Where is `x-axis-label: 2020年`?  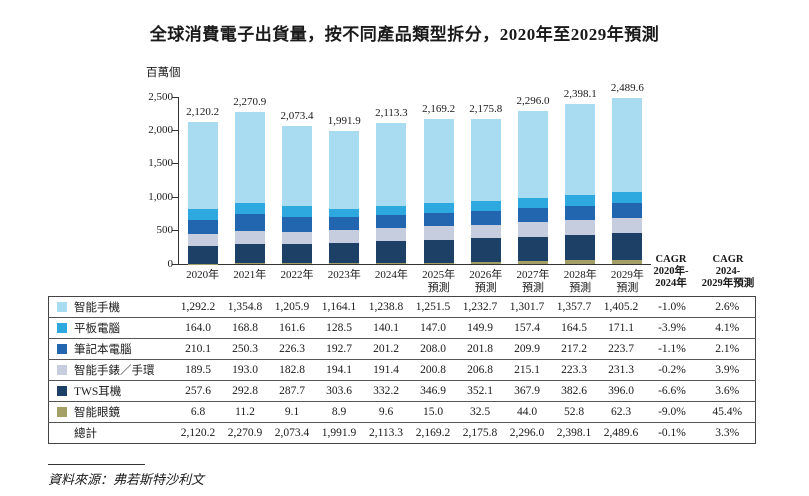
x-axis-label: 2020年 is located at coordinates (203, 275).